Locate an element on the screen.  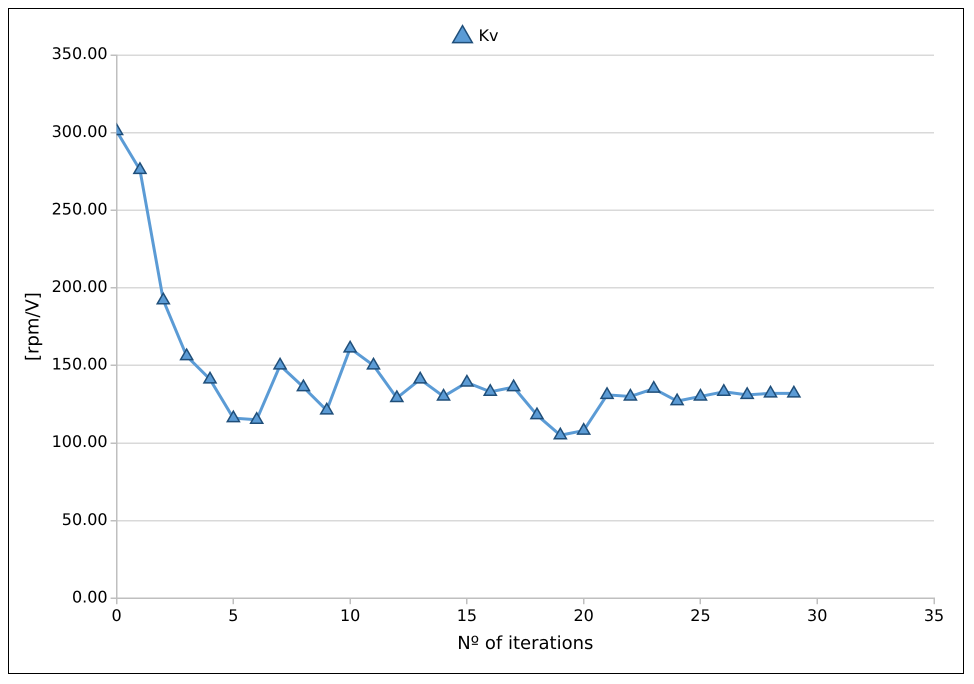
x-tick-label: 25 is located at coordinates (700, 615).